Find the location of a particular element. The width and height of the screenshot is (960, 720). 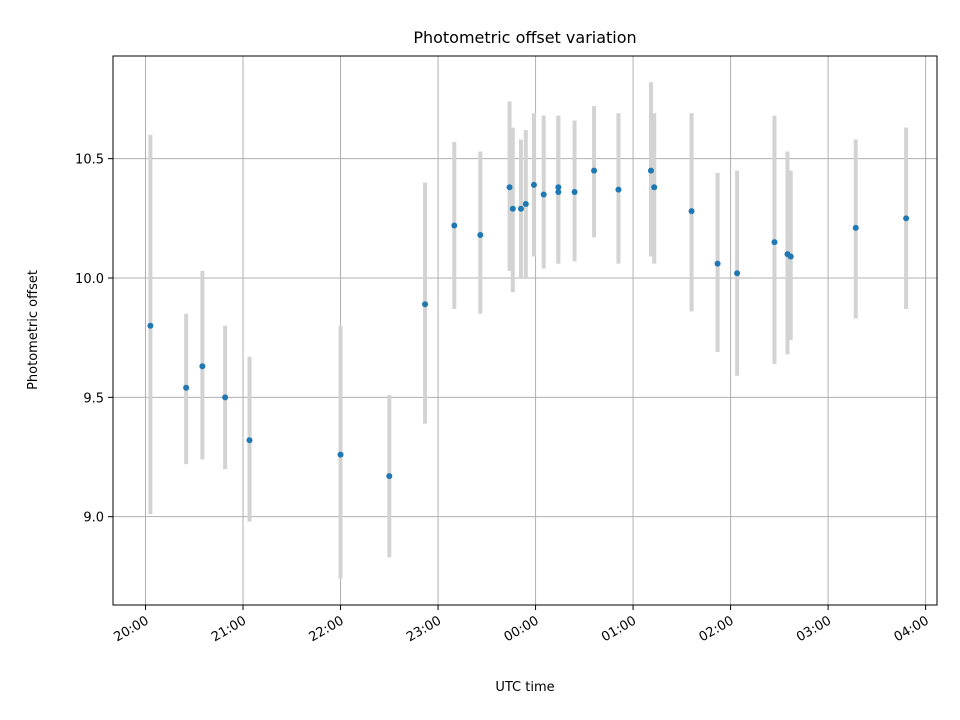

y-tick-label: 10.5 is located at coordinates (89, 160).